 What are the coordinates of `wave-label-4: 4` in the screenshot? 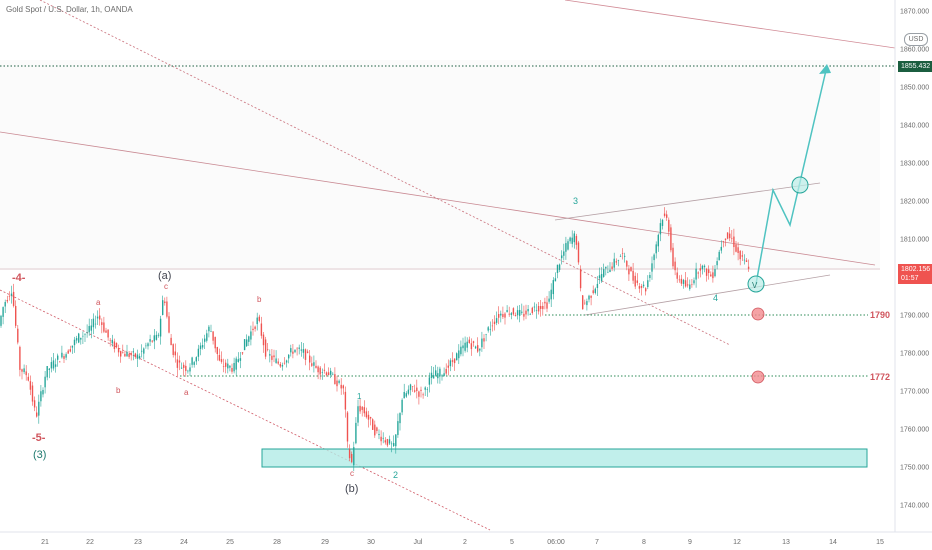 It's located at (715, 298).